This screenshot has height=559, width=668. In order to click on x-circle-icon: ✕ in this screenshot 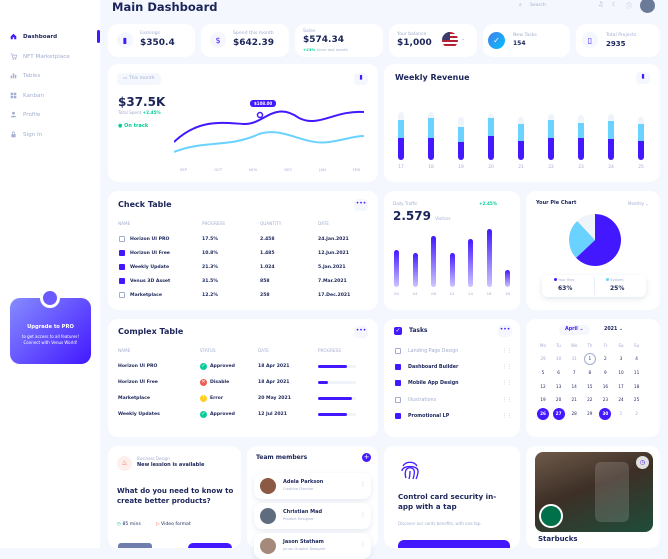, I will do `click(203, 382)`.